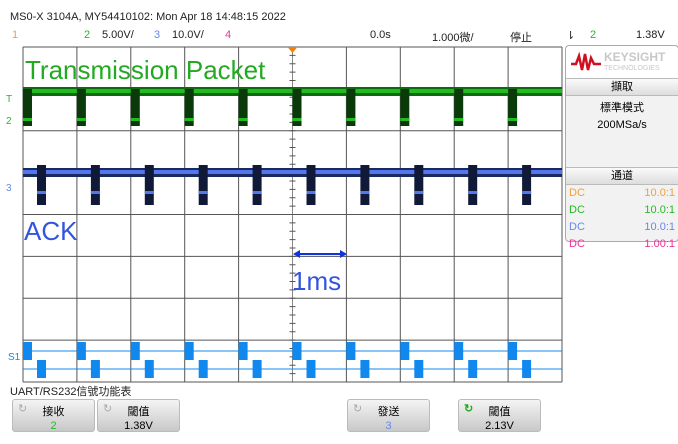  Describe the element at coordinates (650, 35) in the screenshot. I see `trigger-level: 1.38V` at that location.